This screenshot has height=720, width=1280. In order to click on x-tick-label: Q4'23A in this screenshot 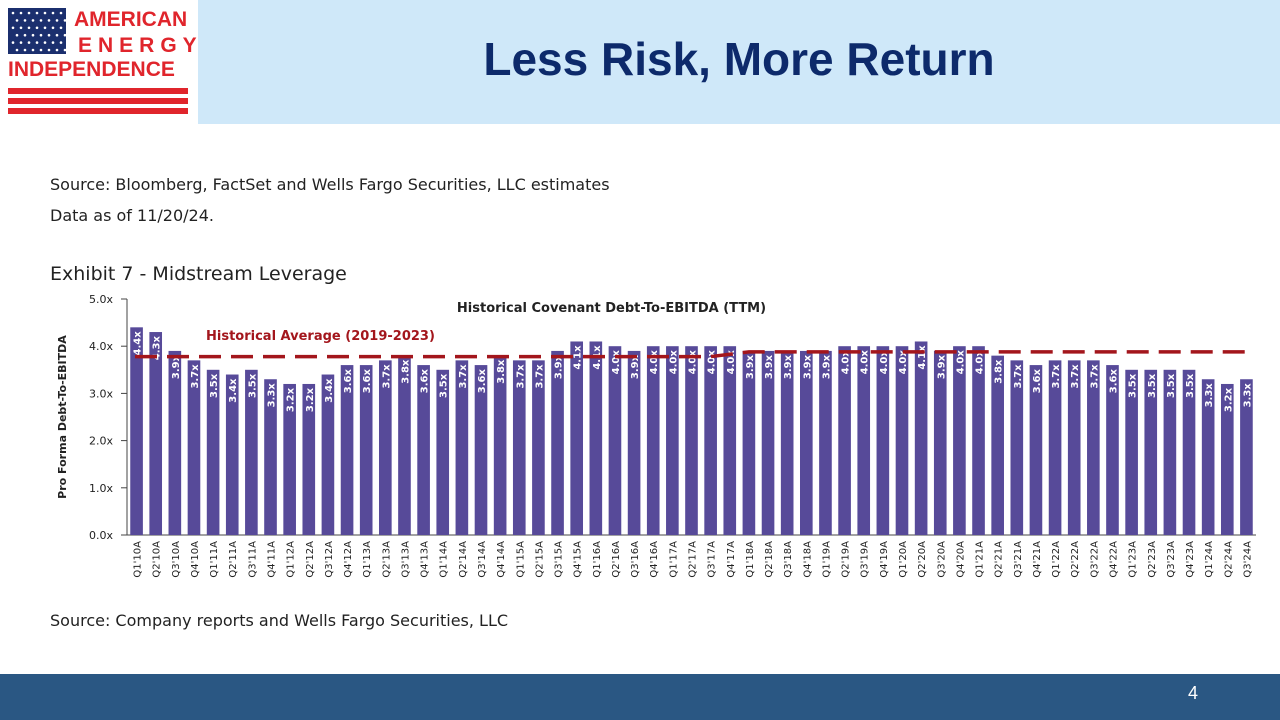, I will do `click(1190, 559)`.